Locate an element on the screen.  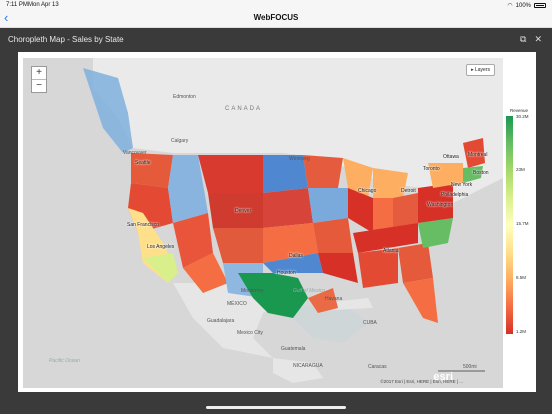
legend-tick: 8.5M is located at coordinates (521, 277).